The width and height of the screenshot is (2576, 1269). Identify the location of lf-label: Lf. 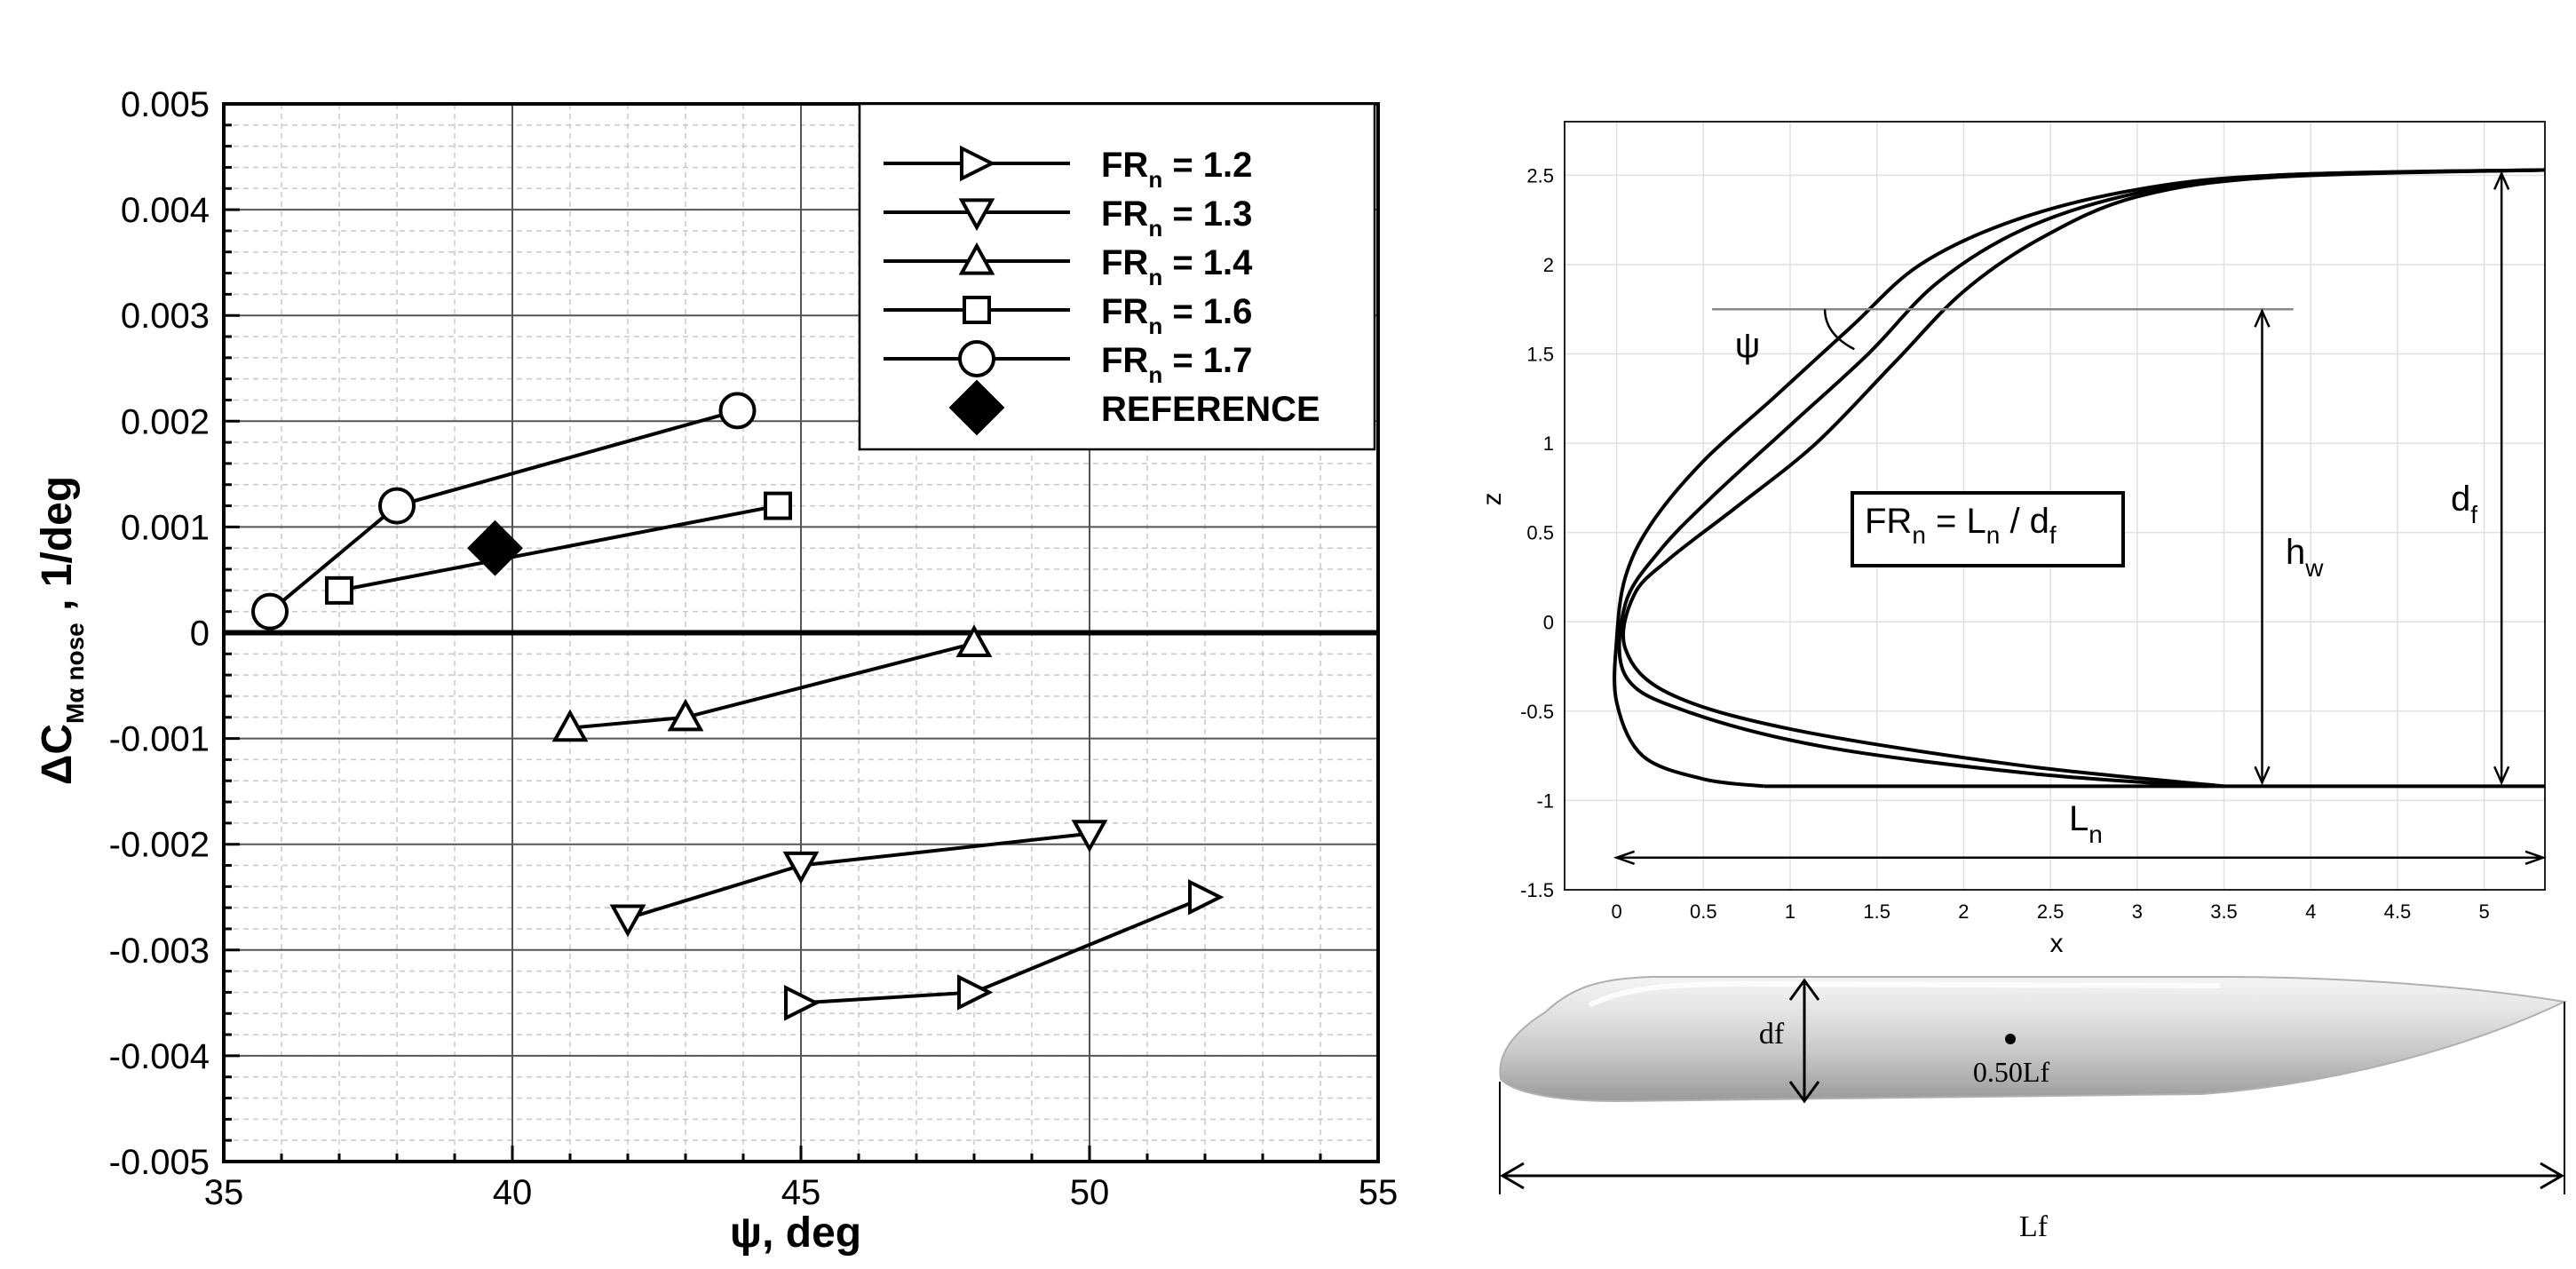
(2034, 1226).